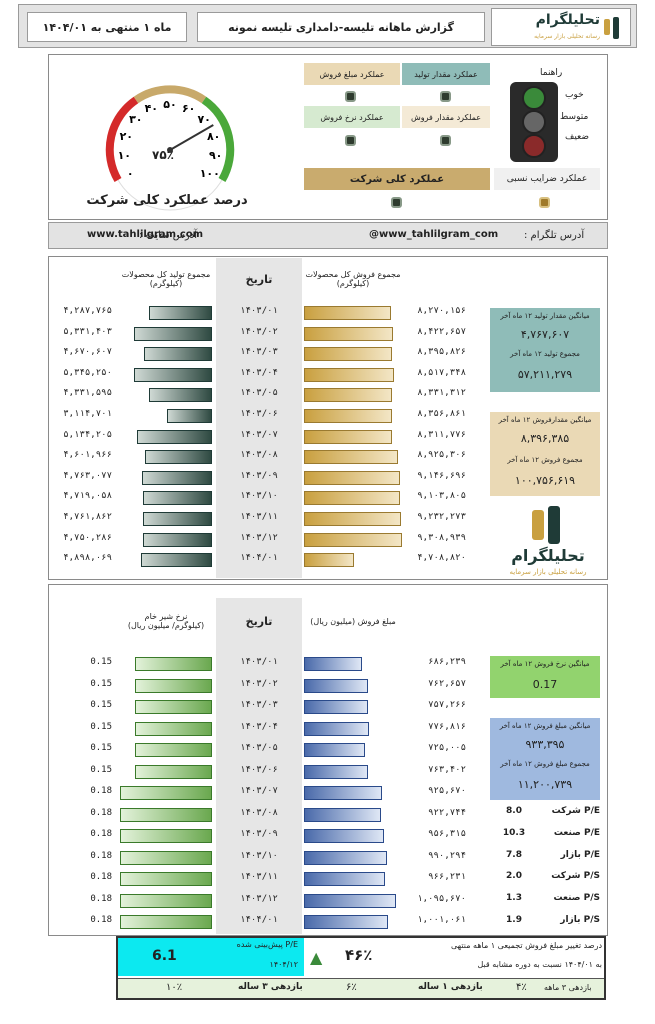  What do you see at coordinates (259, 372) in the screenshot?
I see `row-date: ۱۴۰۳/۰۴` at bounding box center [259, 372].